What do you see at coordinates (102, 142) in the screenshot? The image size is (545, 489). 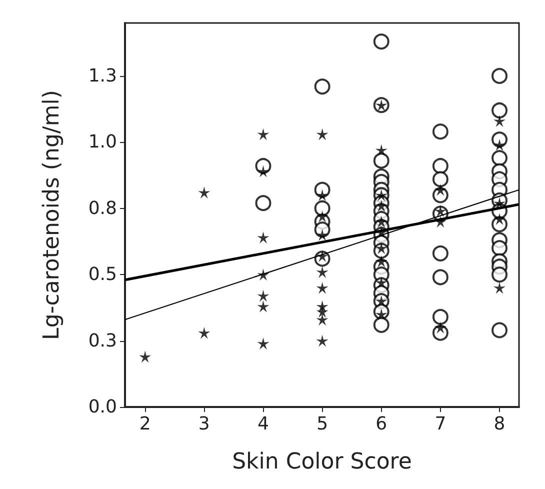 I see `y-tick-label: 1.0` at bounding box center [102, 142].